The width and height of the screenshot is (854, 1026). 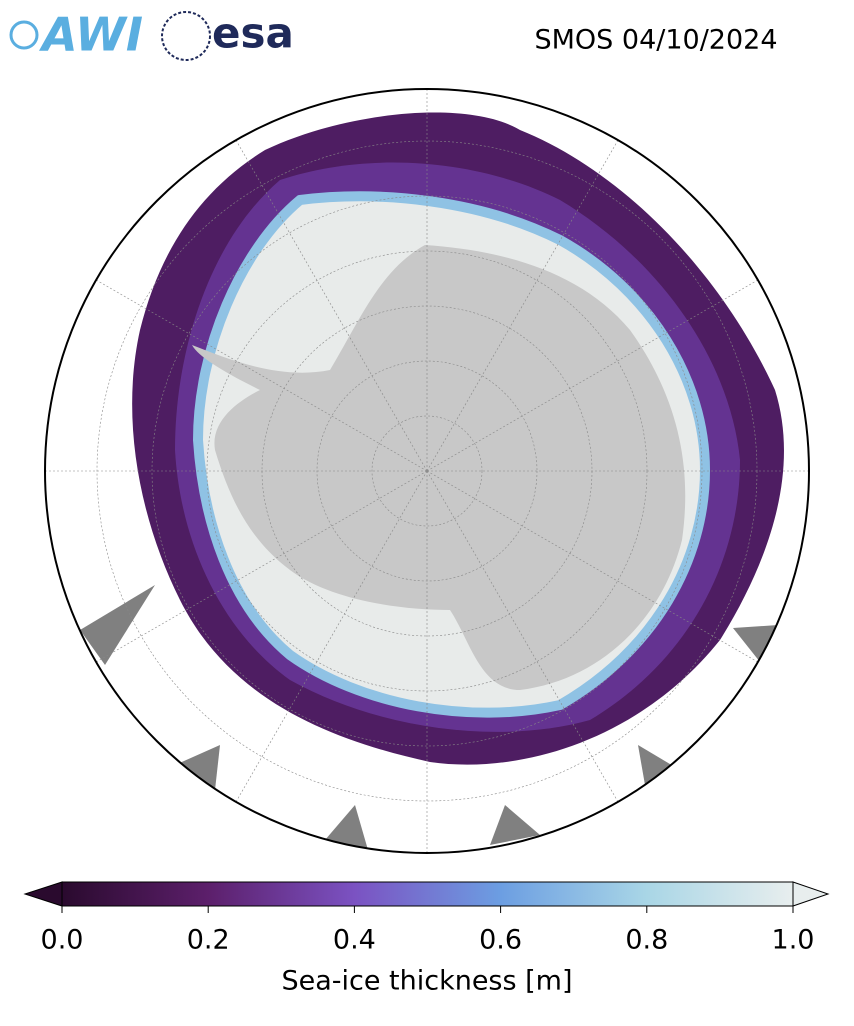 What do you see at coordinates (655, 40) in the screenshot?
I see `title: SMOS 04/10/2024` at bounding box center [655, 40].